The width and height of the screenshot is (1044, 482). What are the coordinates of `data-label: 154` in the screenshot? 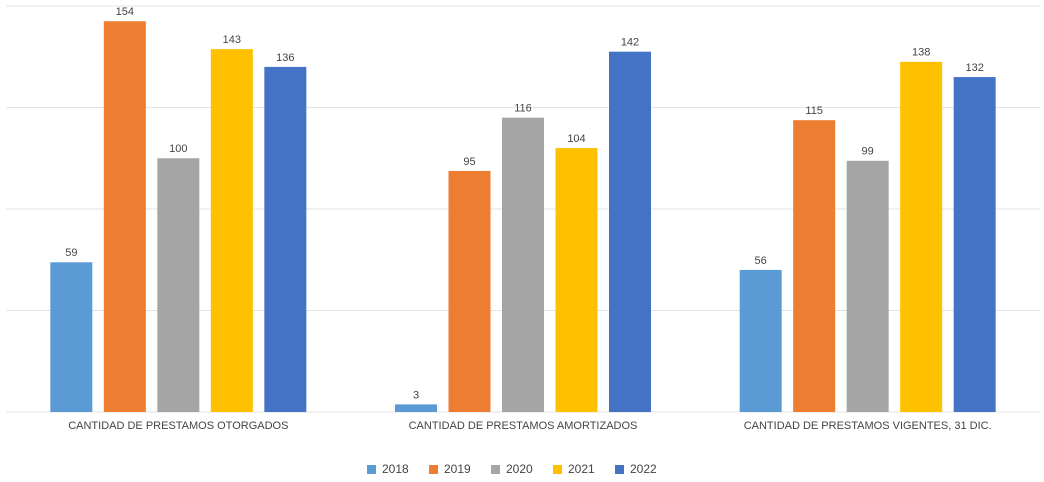 It's located at (125, 12).